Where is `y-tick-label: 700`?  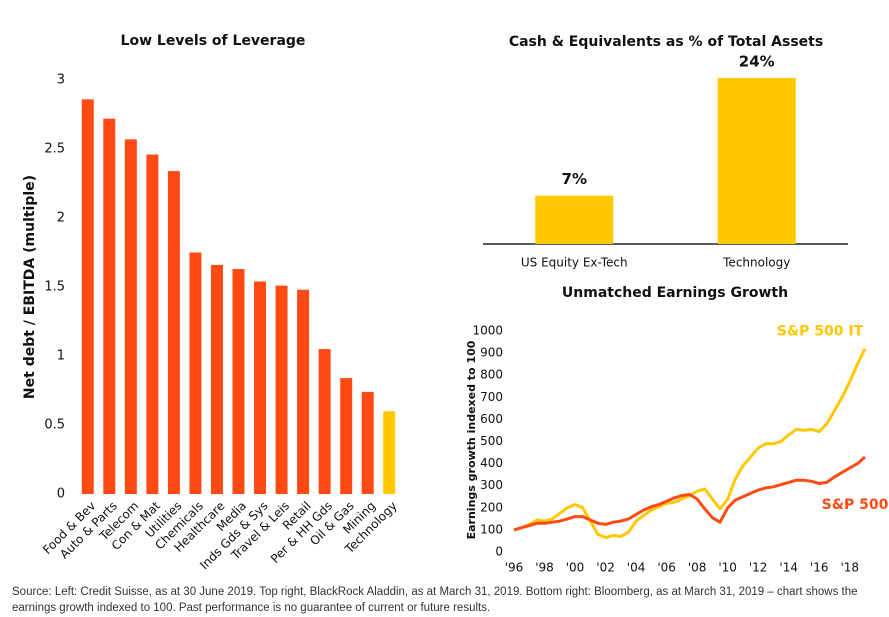 y-tick-label: 700 is located at coordinates (491, 397).